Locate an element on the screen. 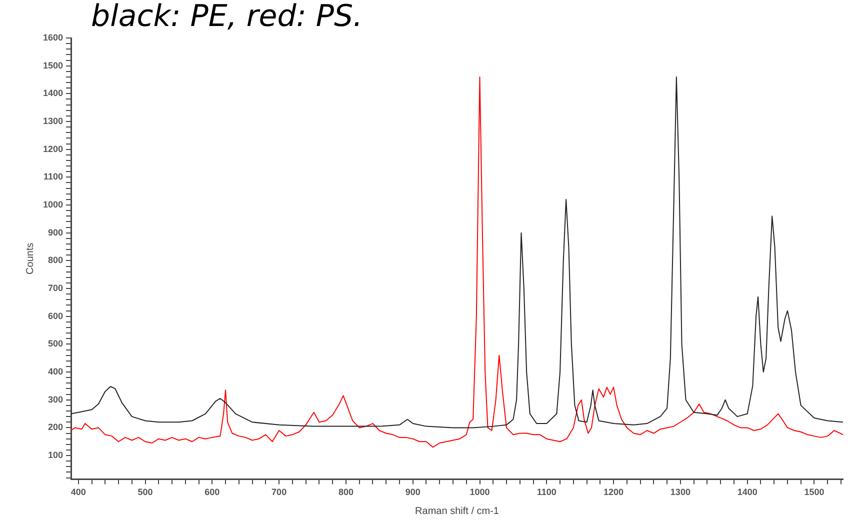 Image resolution: width=851 pixels, height=523 pixels. y-tick-label: 1500 is located at coordinates (53, 65).